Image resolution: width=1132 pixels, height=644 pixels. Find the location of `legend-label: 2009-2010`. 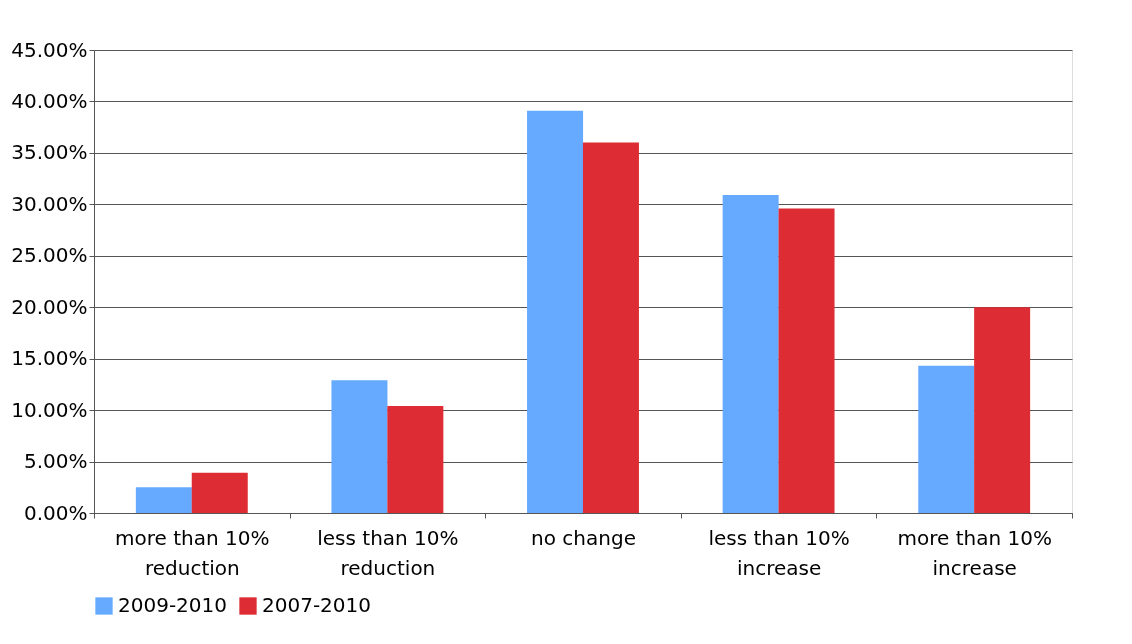

legend-label: 2009-2010 is located at coordinates (173, 605).